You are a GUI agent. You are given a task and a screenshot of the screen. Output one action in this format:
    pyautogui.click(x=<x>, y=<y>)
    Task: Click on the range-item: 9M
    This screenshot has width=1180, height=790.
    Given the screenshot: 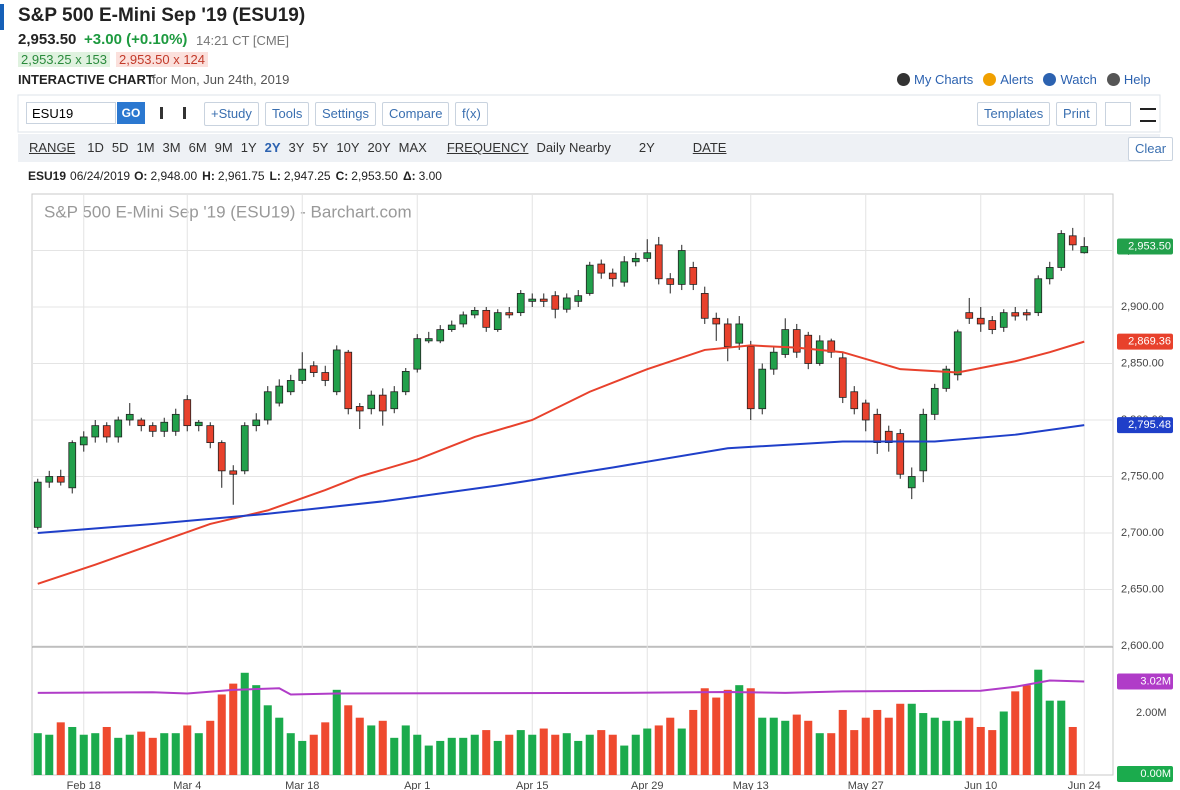 What is the action you would take?
    pyautogui.click(x=223, y=147)
    